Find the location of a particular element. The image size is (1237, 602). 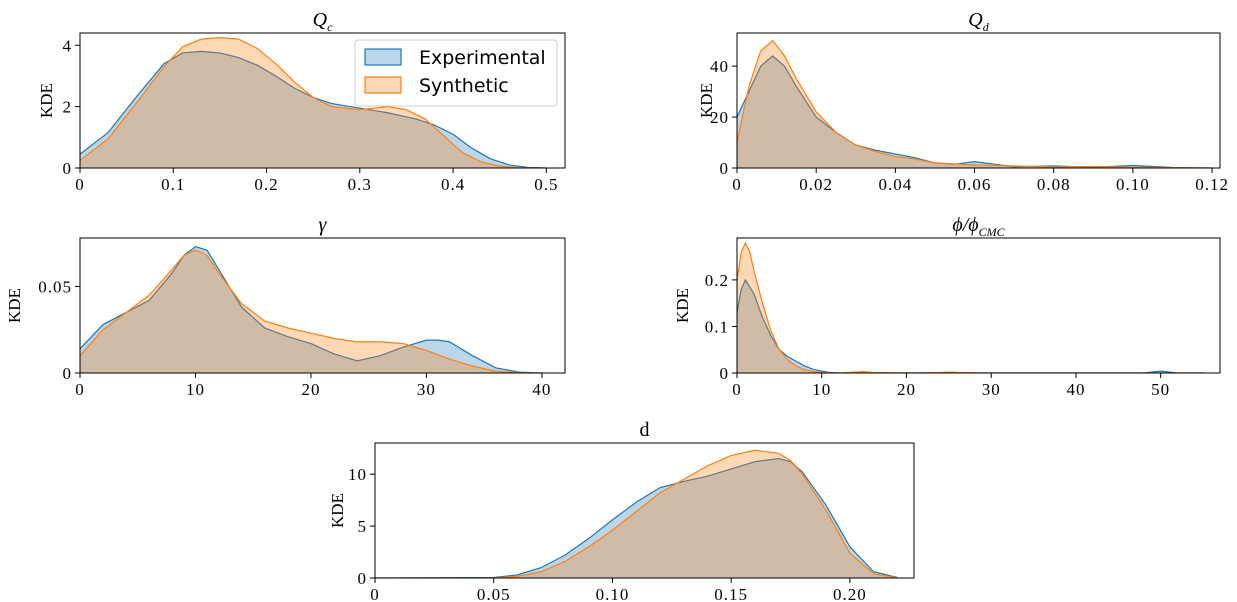

subplot-title: Qd is located at coordinates (978, 21).